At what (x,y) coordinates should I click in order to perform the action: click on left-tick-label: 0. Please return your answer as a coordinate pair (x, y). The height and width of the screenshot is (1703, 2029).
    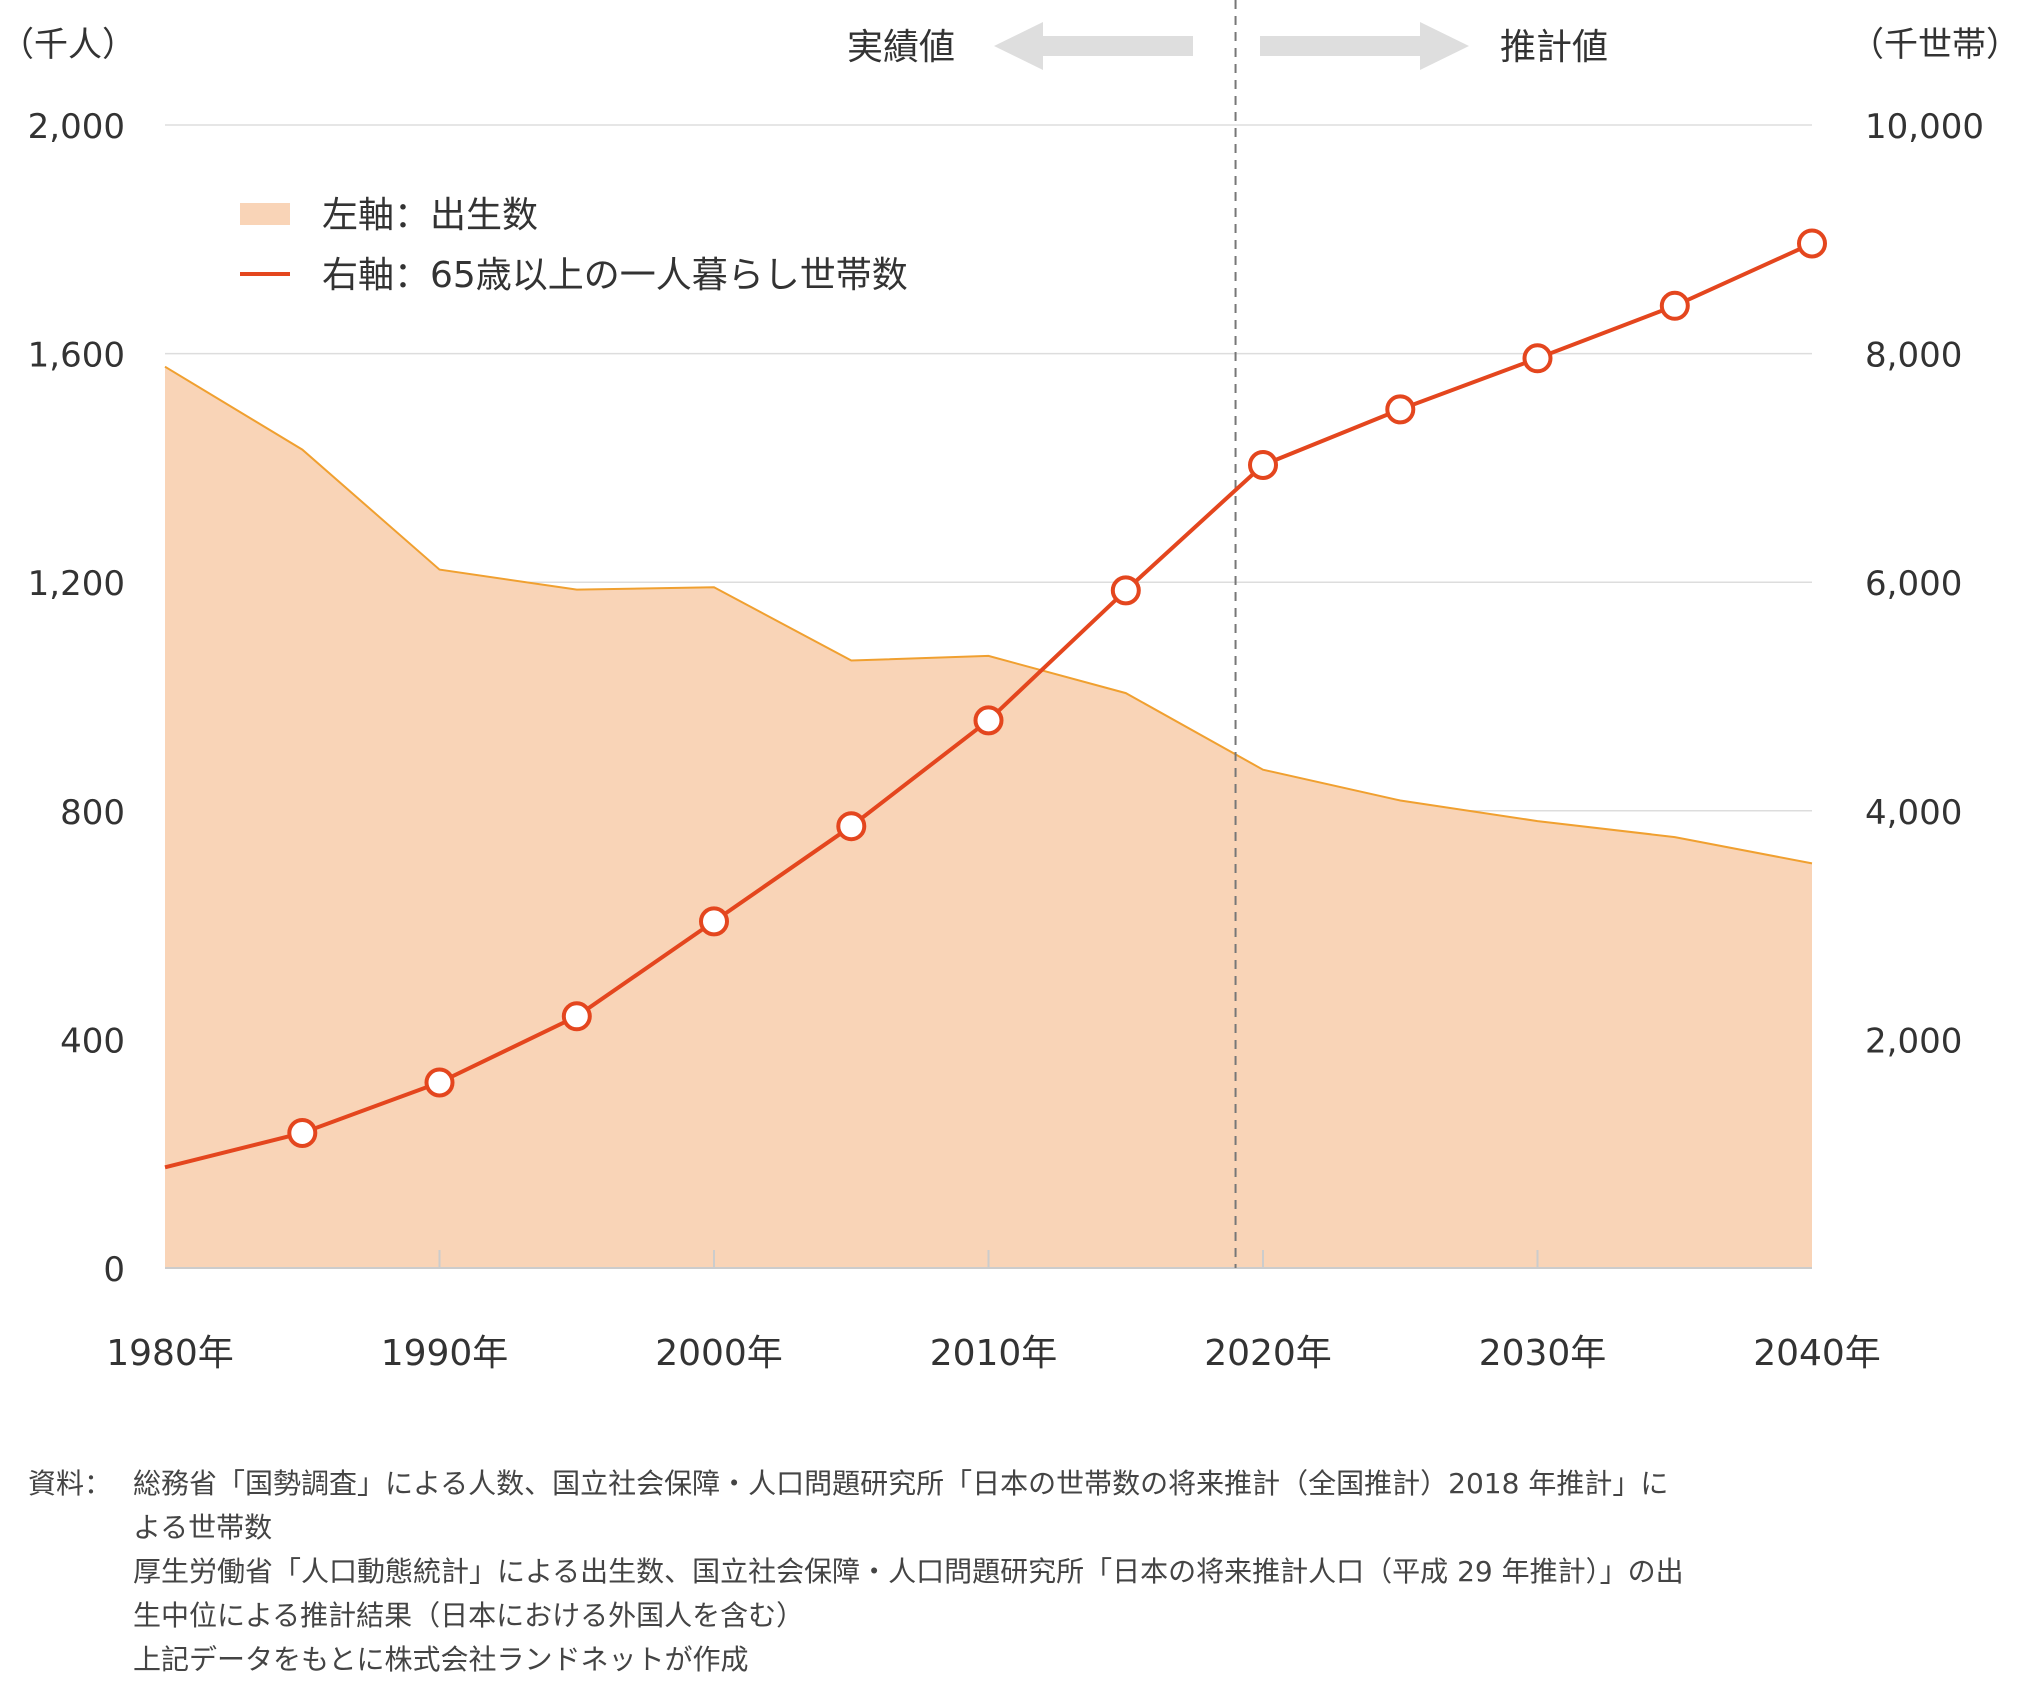
    Looking at the image, I should click on (114, 1270).